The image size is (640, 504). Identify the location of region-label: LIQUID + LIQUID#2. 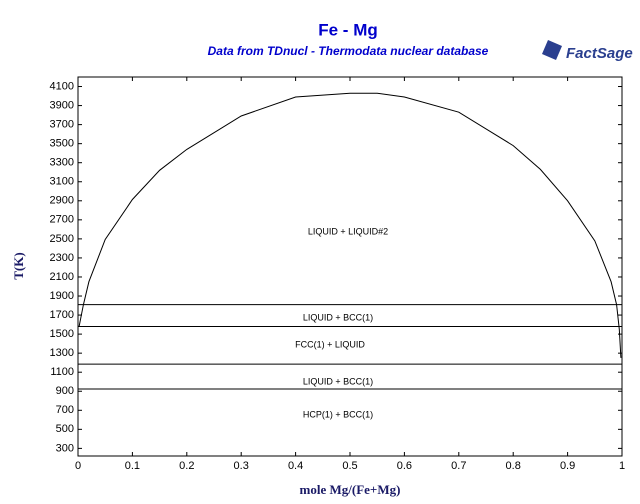
(348, 231).